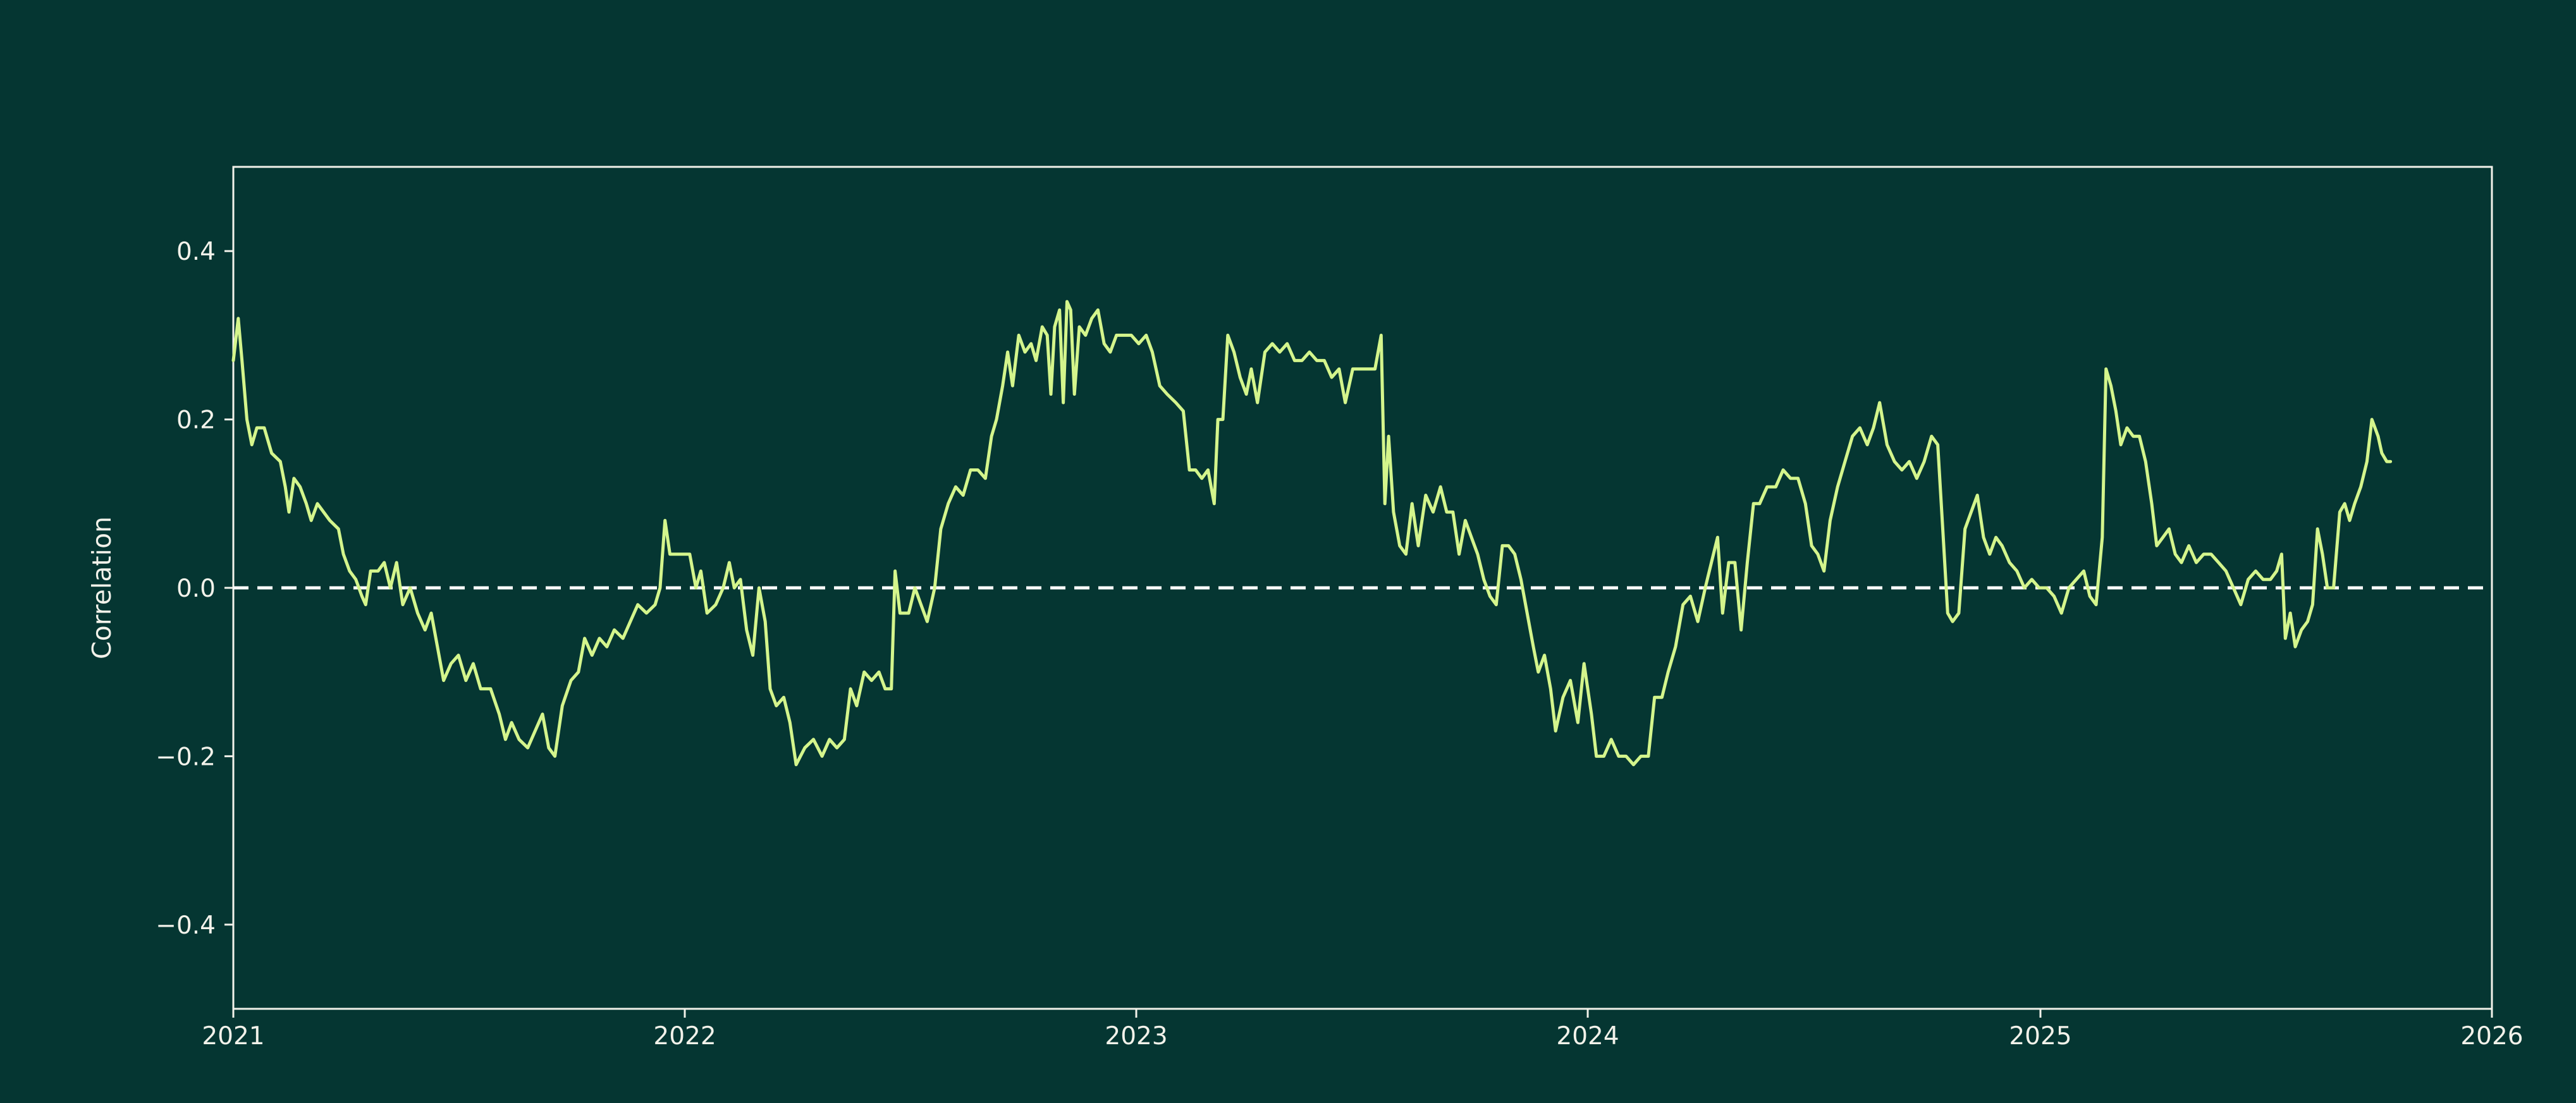 The width and height of the screenshot is (2576, 1103). I want to click on x-tick-label: 2022, so click(684, 1036).